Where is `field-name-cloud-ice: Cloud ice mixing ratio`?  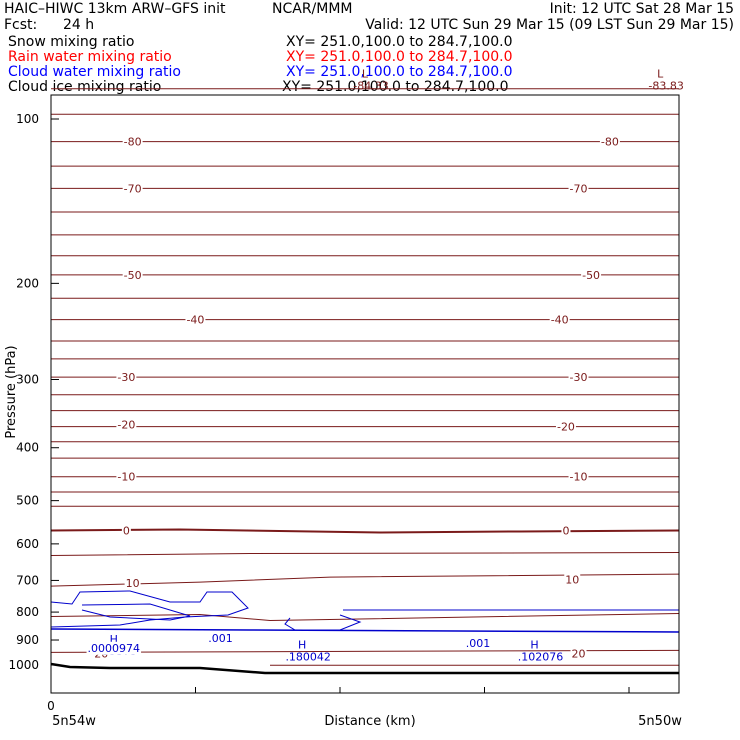 field-name-cloud-ice: Cloud ice mixing ratio is located at coordinates (85, 87).